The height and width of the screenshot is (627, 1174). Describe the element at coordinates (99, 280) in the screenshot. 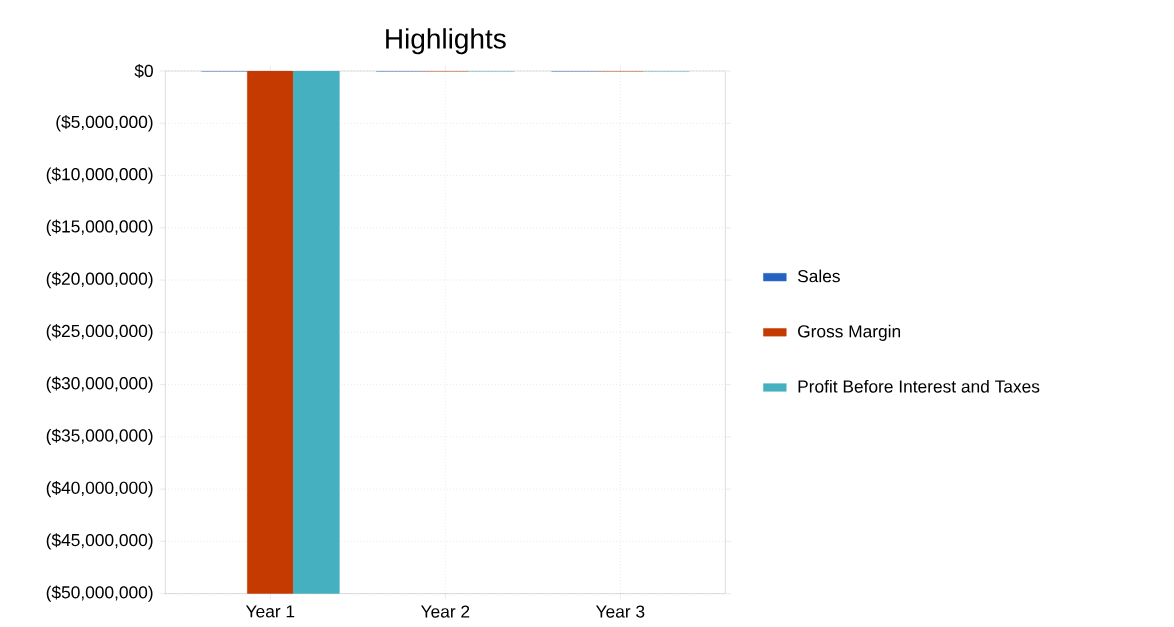

I see `y-tick-label: ($20,000,000)` at that location.